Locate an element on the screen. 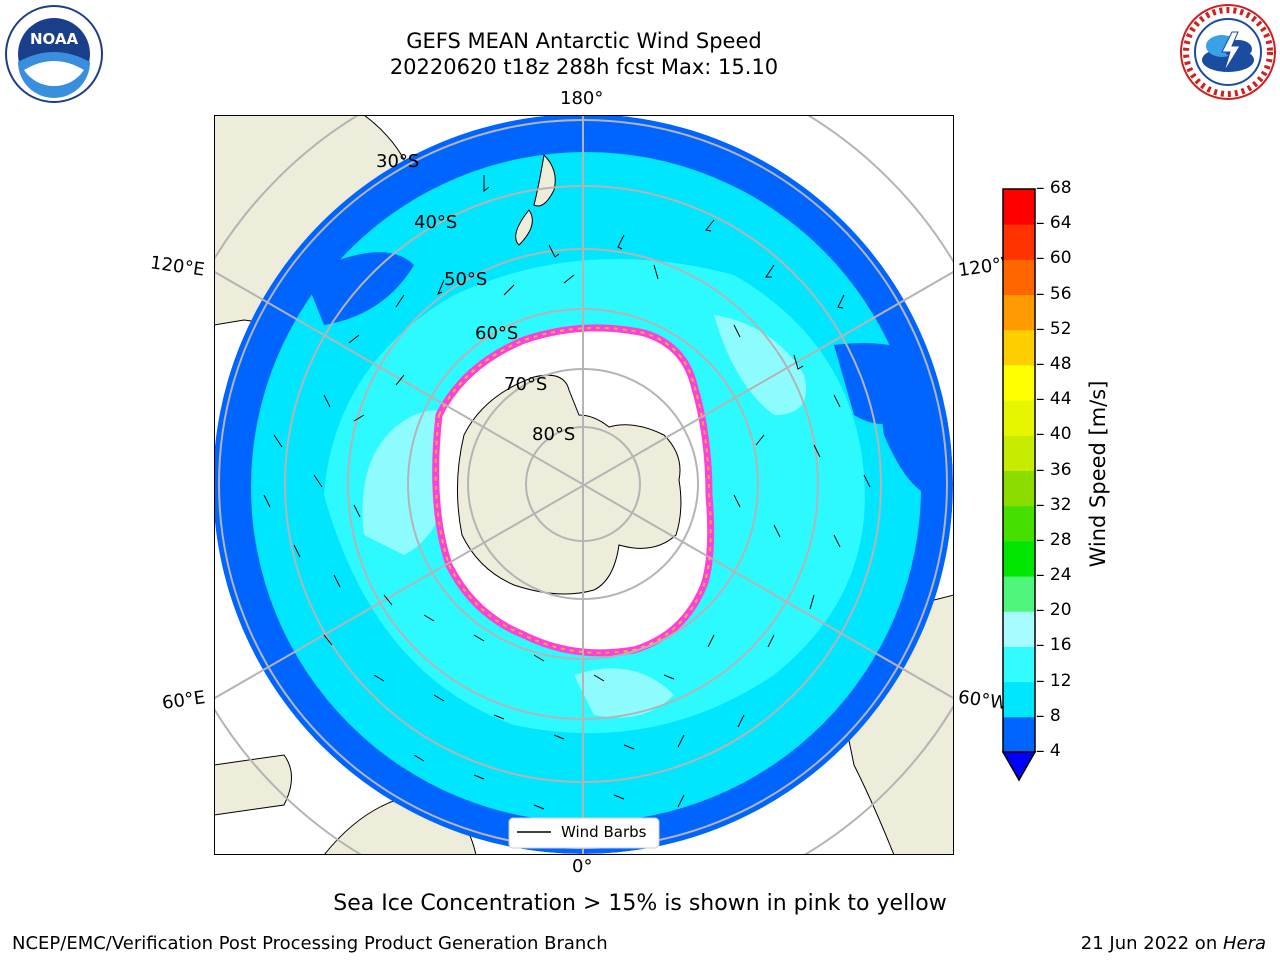  noaa-text: NOAA is located at coordinates (54, 39).